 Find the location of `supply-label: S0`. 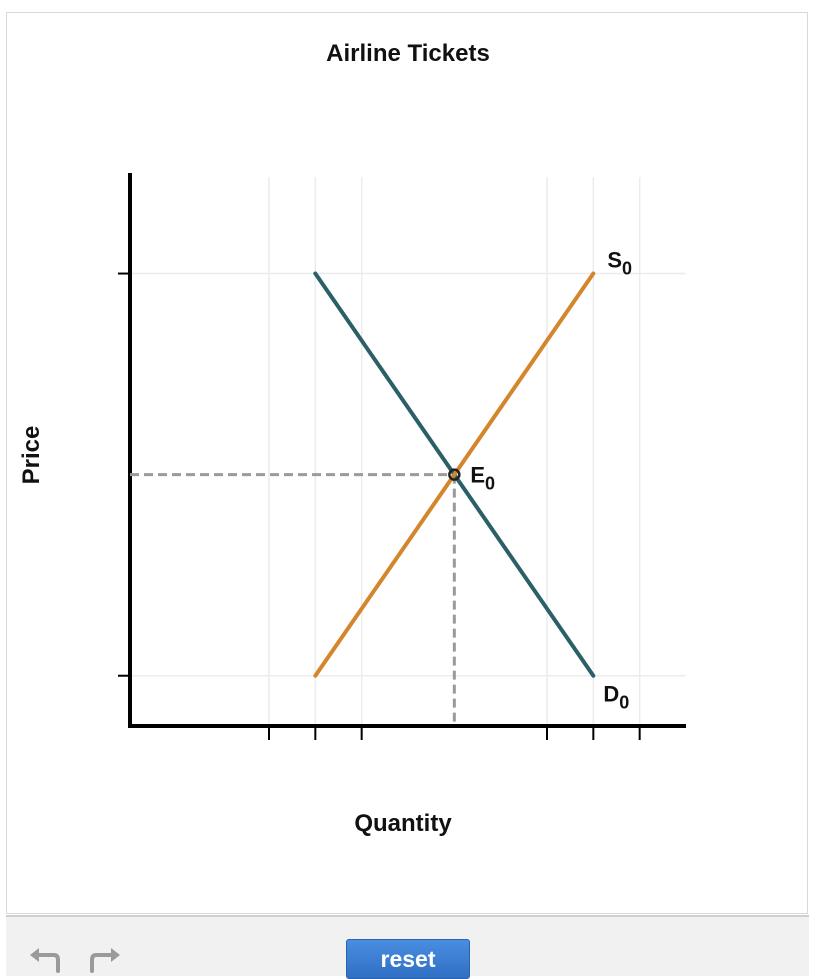

supply-label: S0 is located at coordinates (619, 263).